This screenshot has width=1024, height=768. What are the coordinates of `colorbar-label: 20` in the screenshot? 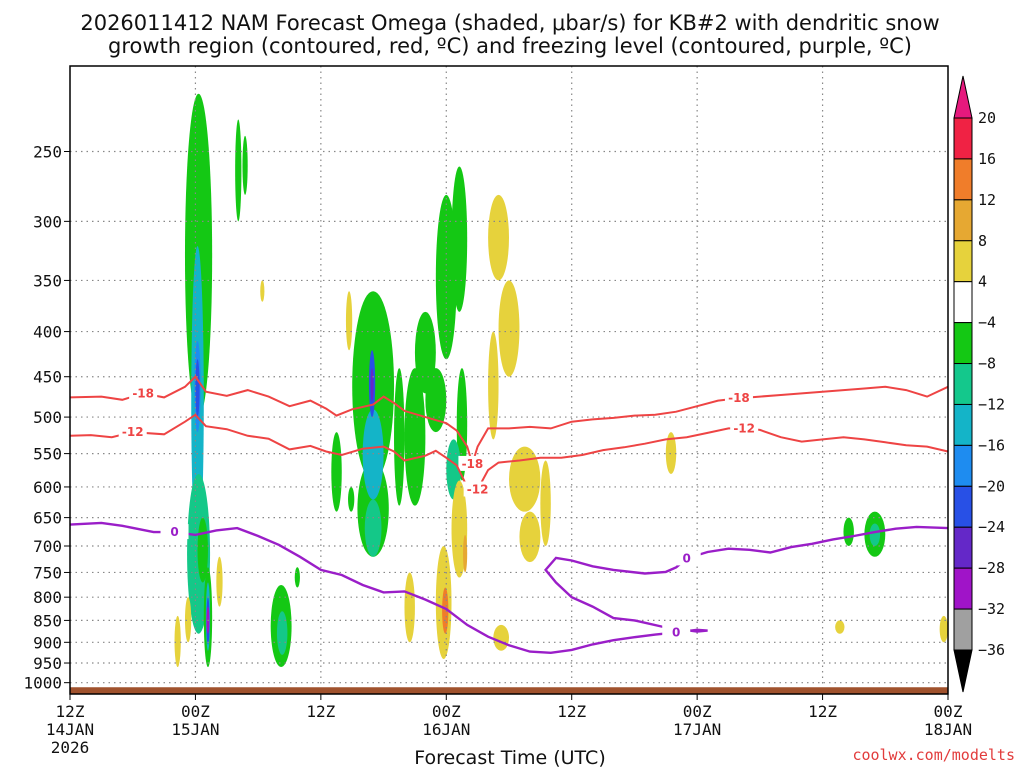 It's located at (987, 118).